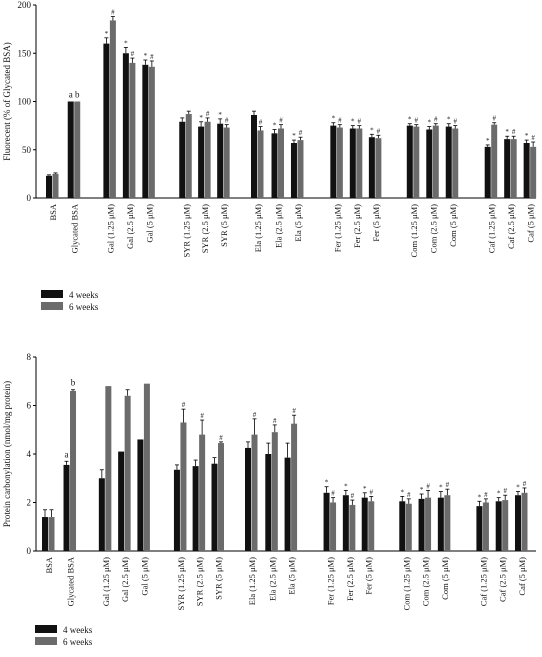  Describe the element at coordinates (78, 630) in the screenshot. I see `legend-label-week4: 4 weeks` at that location.